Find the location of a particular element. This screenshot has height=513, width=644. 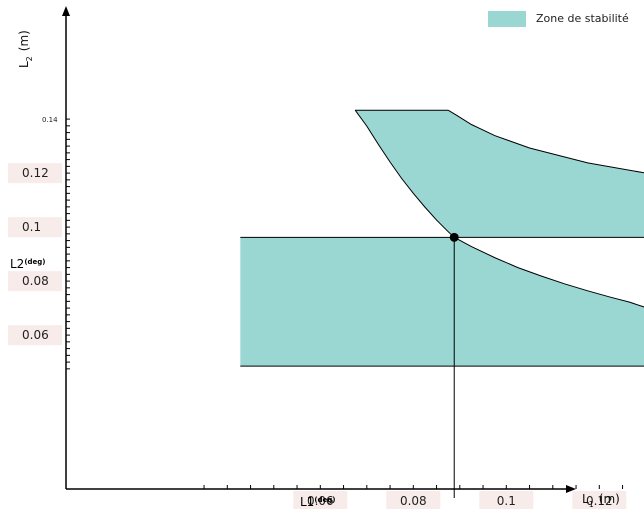

upper-outer-curve is located at coordinates (545, 141).